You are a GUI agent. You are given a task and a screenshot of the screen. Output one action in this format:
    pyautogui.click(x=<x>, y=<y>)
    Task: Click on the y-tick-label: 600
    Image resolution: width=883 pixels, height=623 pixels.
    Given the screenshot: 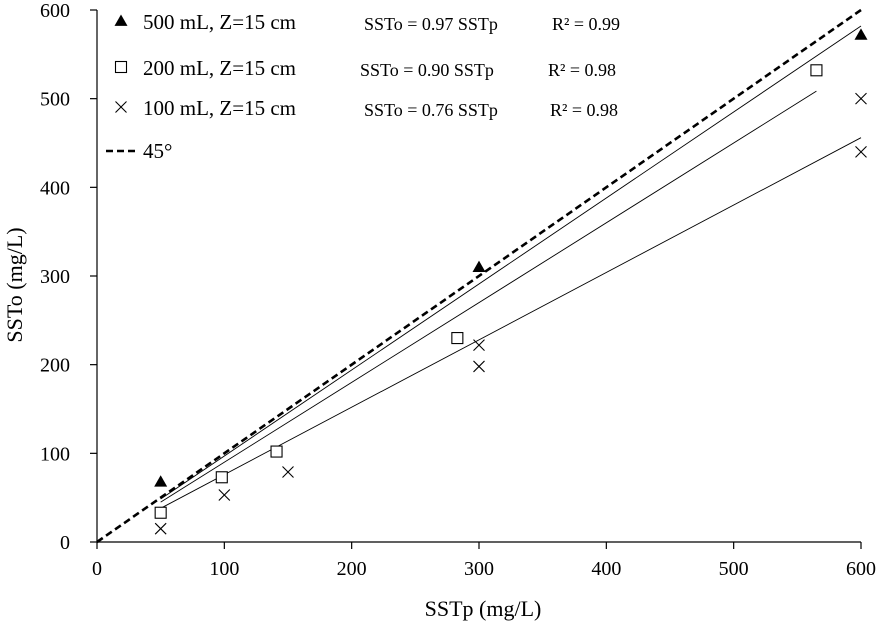 What is the action you would take?
    pyautogui.click(x=55, y=11)
    